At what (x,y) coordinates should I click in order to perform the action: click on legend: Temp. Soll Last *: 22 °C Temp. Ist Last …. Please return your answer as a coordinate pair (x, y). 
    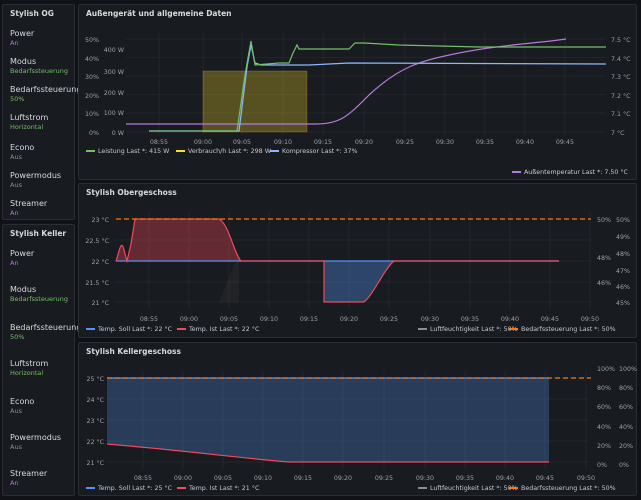
    Looking at the image, I should click on (351, 329).